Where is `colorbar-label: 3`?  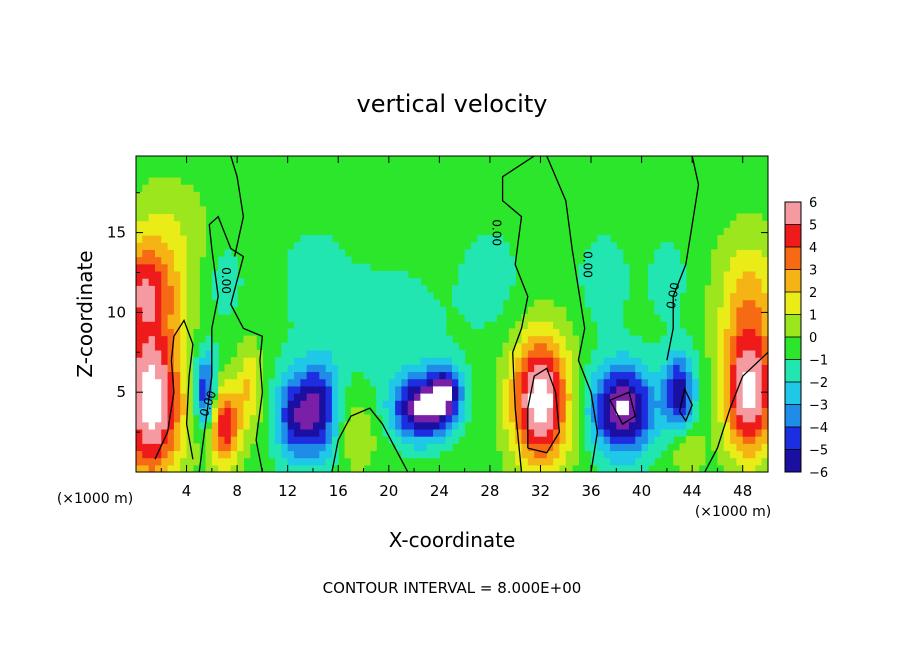 colorbar-label: 3 is located at coordinates (813, 271).